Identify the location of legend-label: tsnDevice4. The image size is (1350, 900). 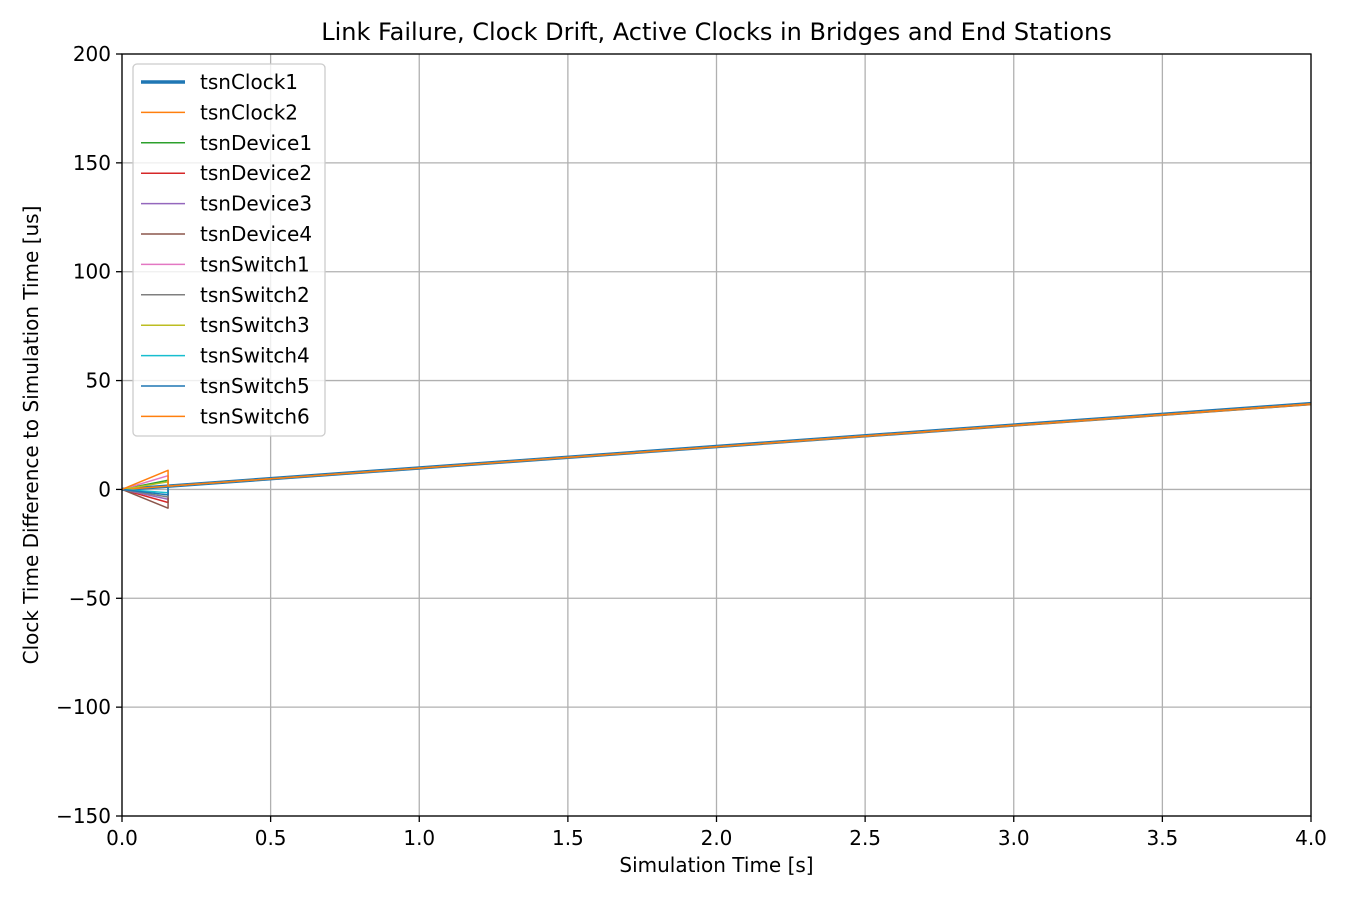
(256, 234).